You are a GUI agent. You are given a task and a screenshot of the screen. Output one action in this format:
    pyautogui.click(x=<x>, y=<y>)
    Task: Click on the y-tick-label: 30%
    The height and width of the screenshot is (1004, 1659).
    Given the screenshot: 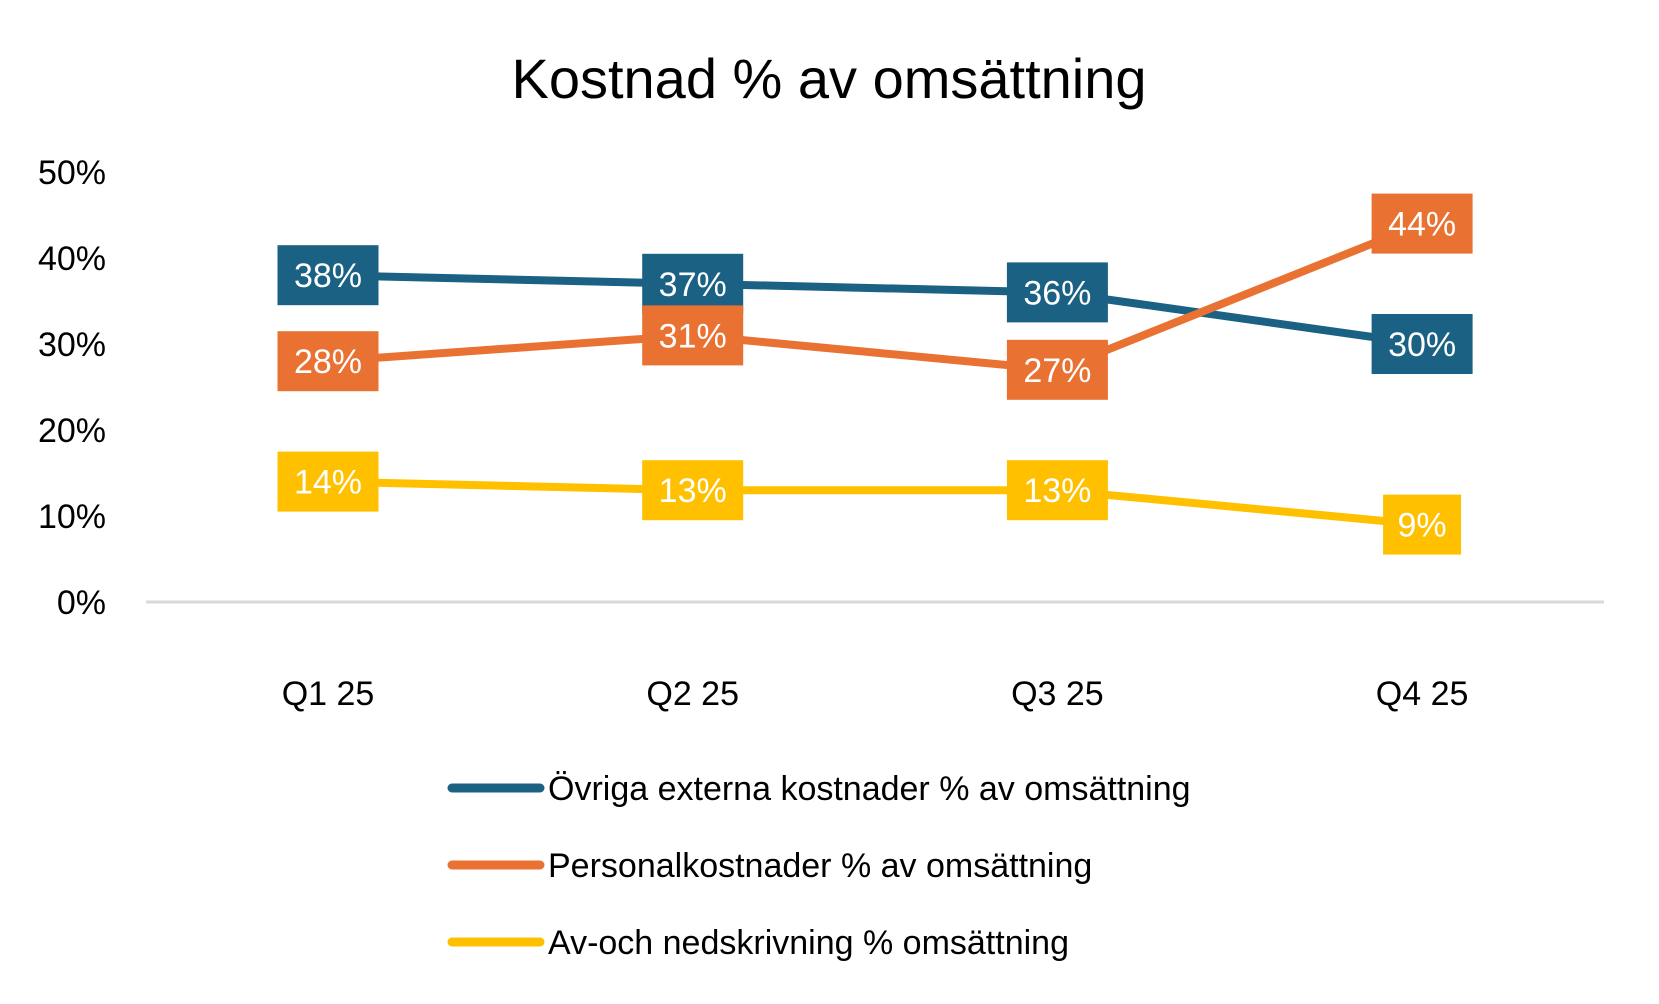 What is the action you would take?
    pyautogui.click(x=72, y=345)
    